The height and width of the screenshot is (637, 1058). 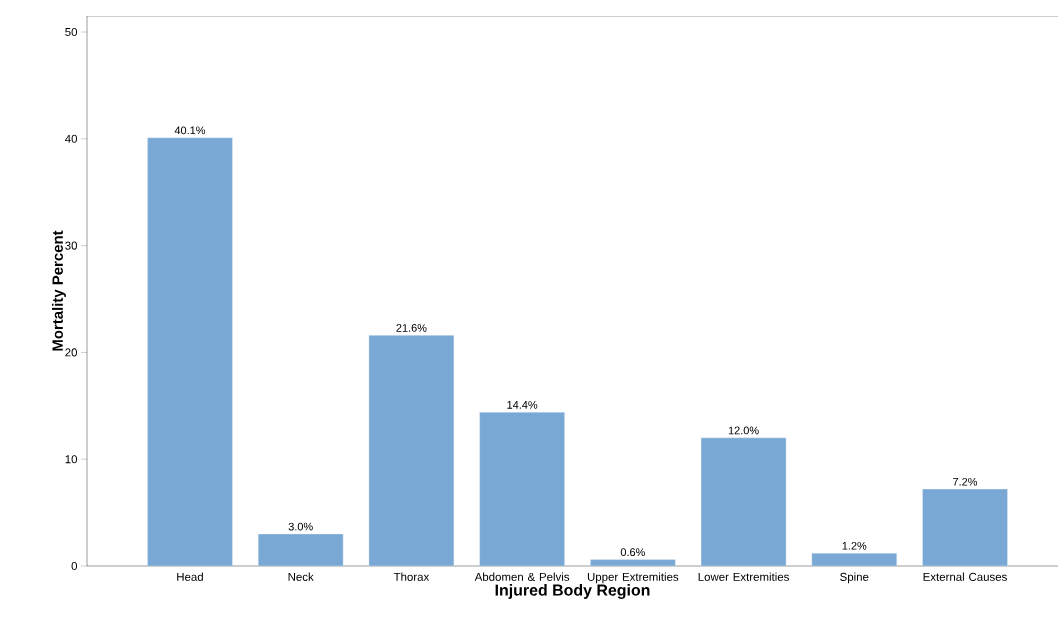 What do you see at coordinates (71, 138) in the screenshot?
I see `y-tick-label: 40` at bounding box center [71, 138].